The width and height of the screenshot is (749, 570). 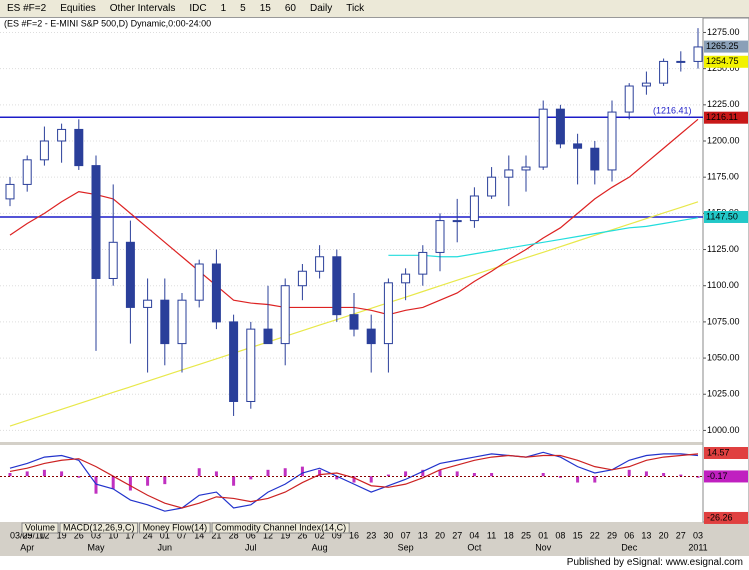 What do you see at coordinates (78, 8) in the screenshot?
I see `menu: Equities` at bounding box center [78, 8].